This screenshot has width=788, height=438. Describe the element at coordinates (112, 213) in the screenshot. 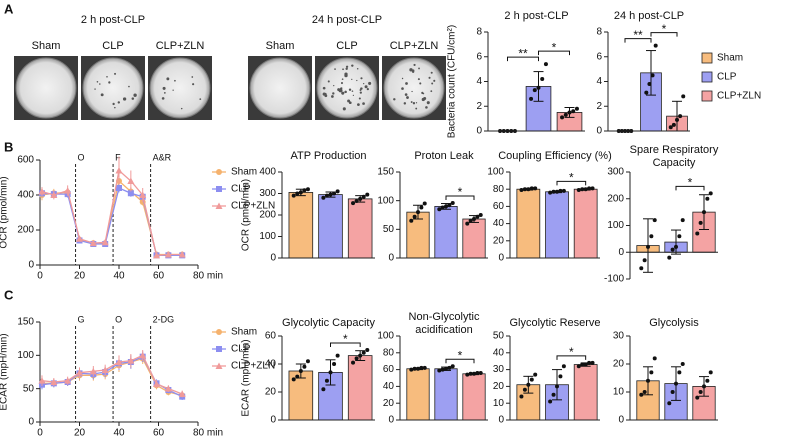

I see `series-line` at that location.